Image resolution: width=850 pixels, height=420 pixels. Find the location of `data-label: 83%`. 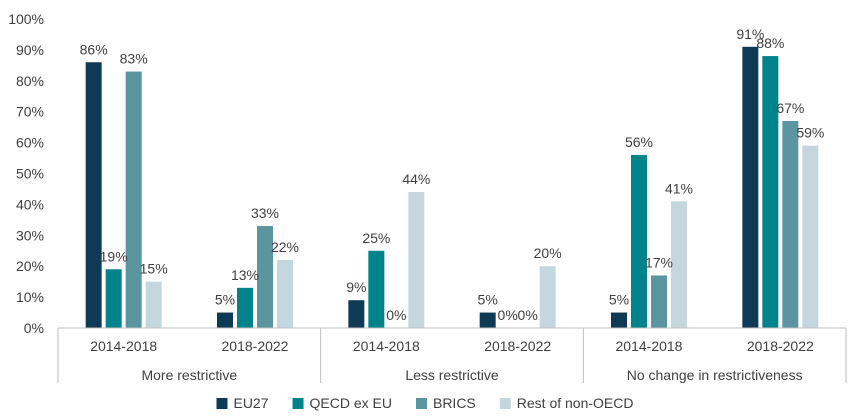

data-label: 83% is located at coordinates (134, 59).